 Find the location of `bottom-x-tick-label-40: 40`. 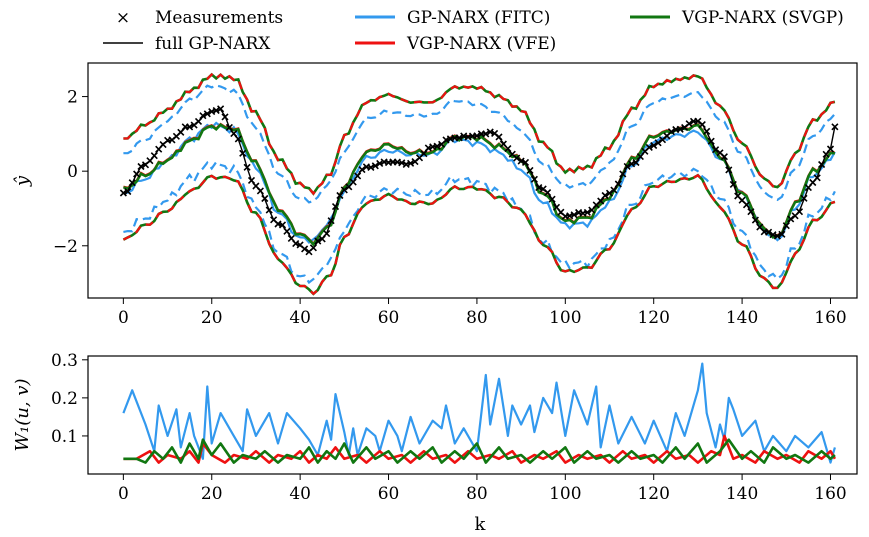

bottom-x-tick-label-40: 40 is located at coordinates (300, 494).